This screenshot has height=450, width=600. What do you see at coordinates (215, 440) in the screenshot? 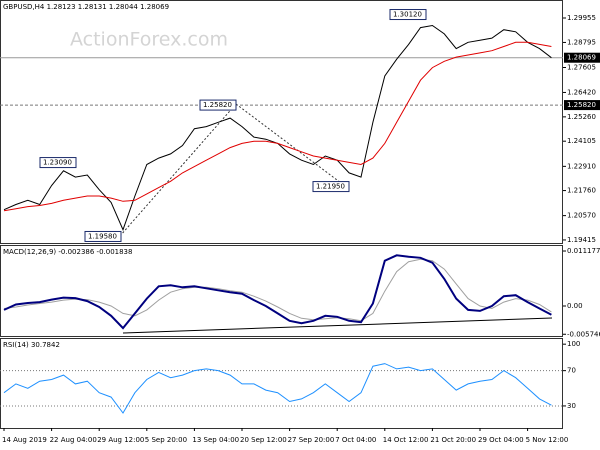
I see `x-tick-label: 13 Sep 04:00` at bounding box center [215, 440].